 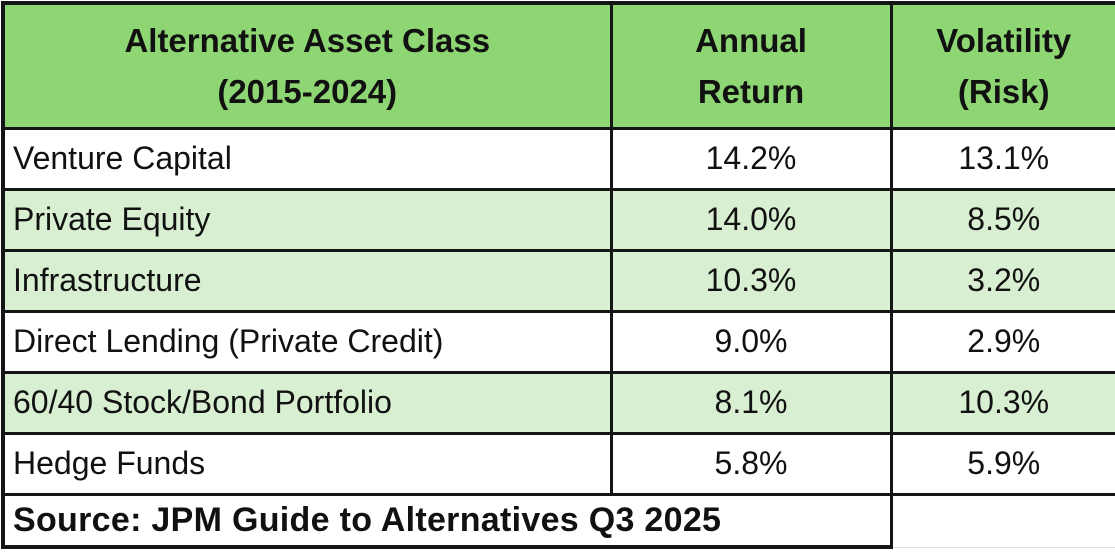 I want to click on volatility-cell: 3.2%, so click(x=1002, y=280).